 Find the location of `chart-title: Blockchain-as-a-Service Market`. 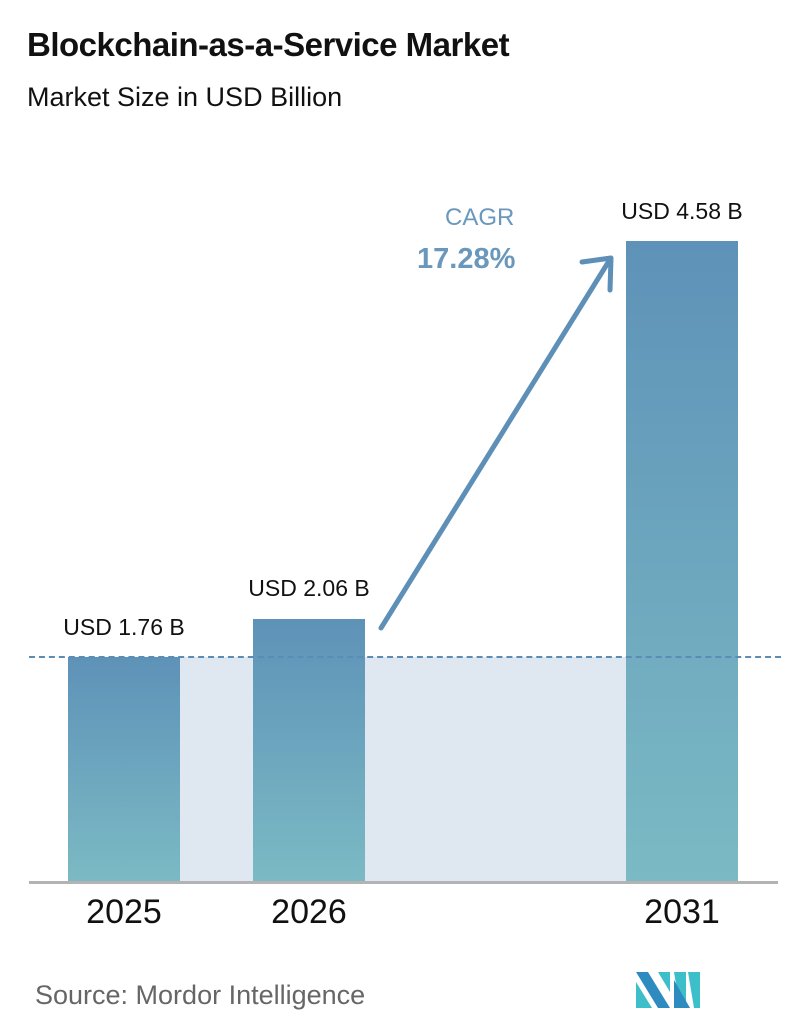

chart-title: Blockchain-as-a-Service Market is located at coordinates (268, 44).